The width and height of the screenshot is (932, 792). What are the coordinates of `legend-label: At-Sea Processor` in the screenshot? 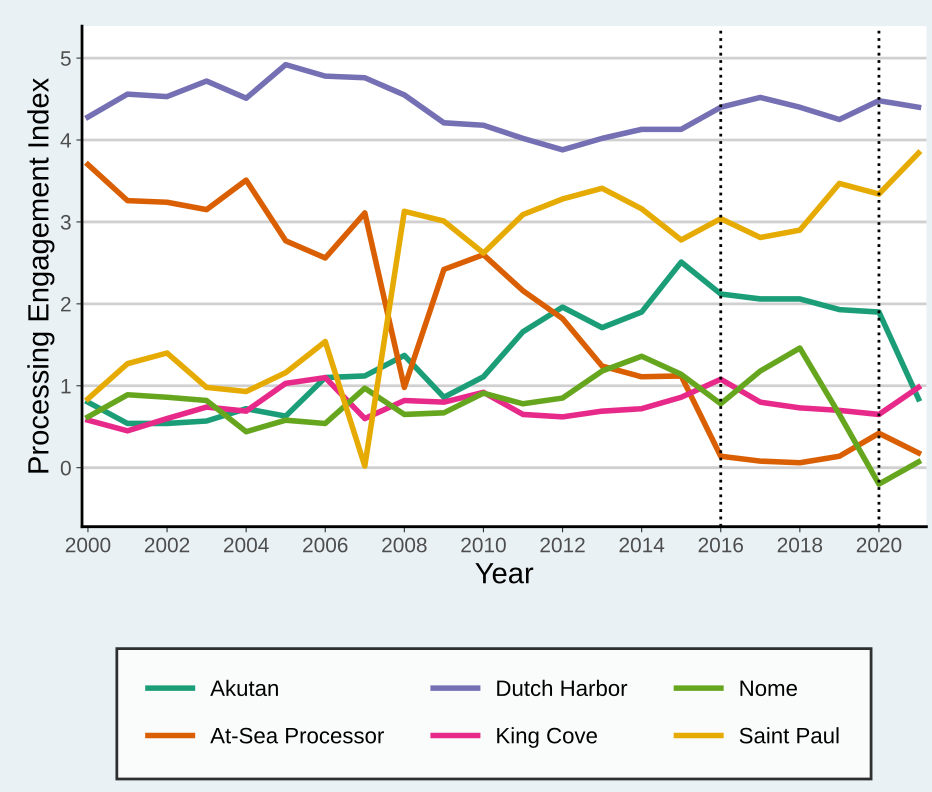 It's located at (297, 736).